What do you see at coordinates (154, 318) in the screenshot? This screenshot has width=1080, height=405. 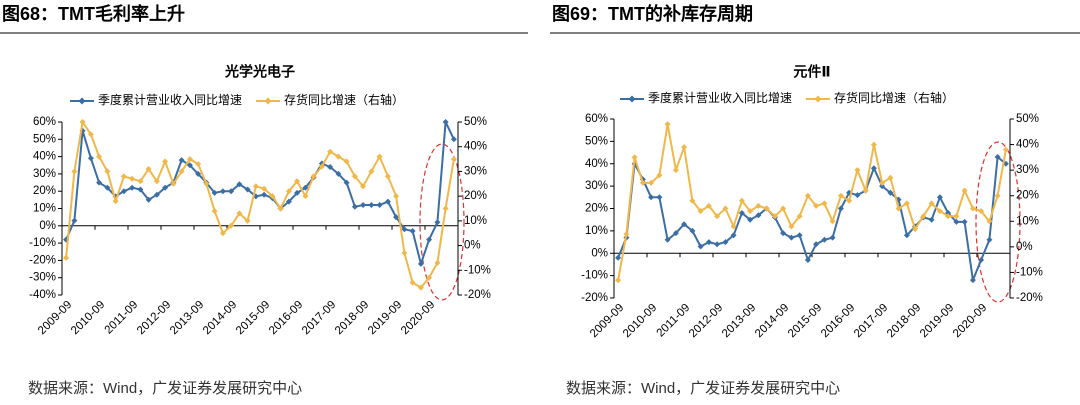 I see `x-tick-label: 2012-09` at bounding box center [154, 318].